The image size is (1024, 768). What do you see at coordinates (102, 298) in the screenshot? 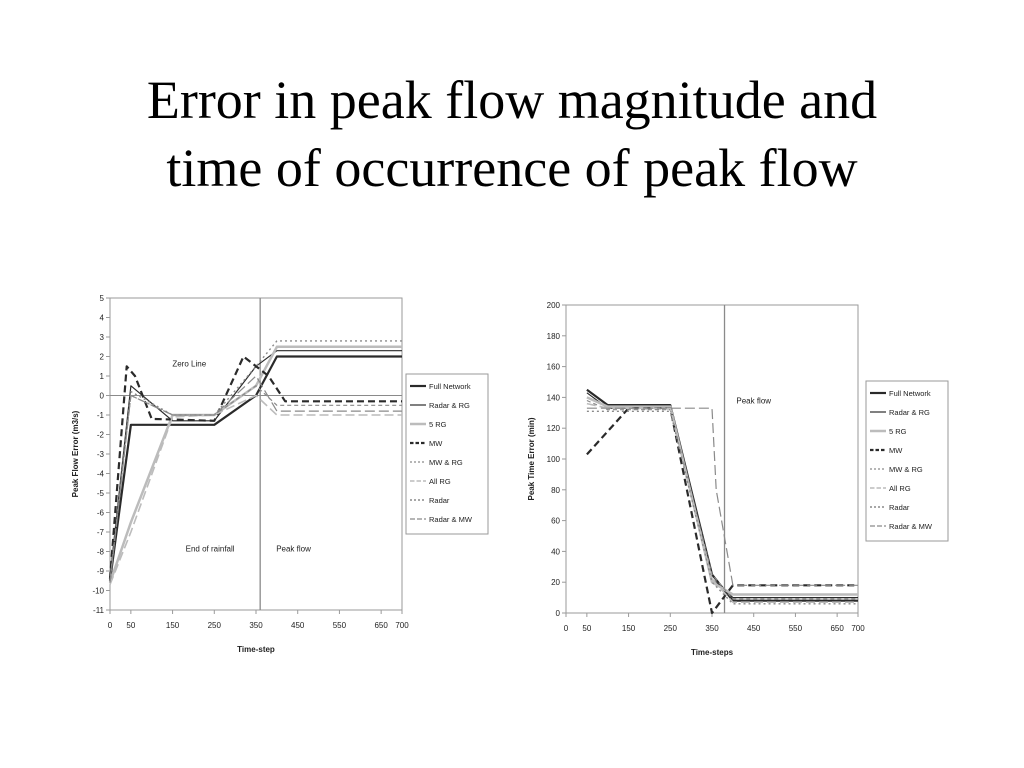
I see `y-tick-label: 5` at bounding box center [102, 298].